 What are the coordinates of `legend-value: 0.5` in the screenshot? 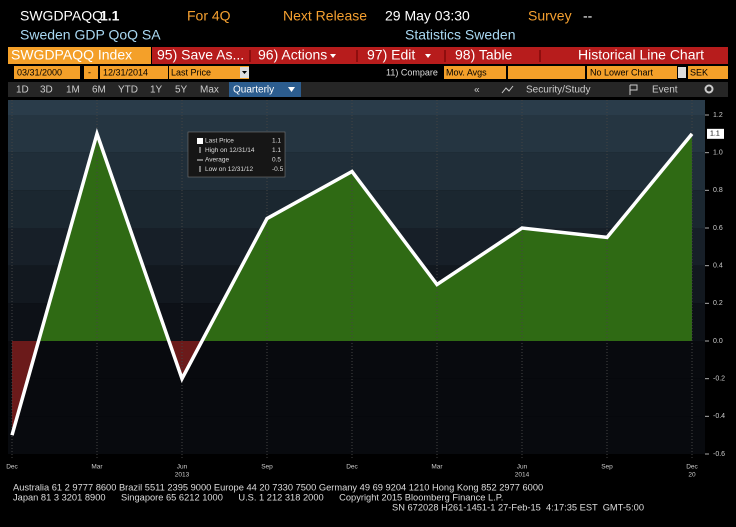 It's located at (276, 160).